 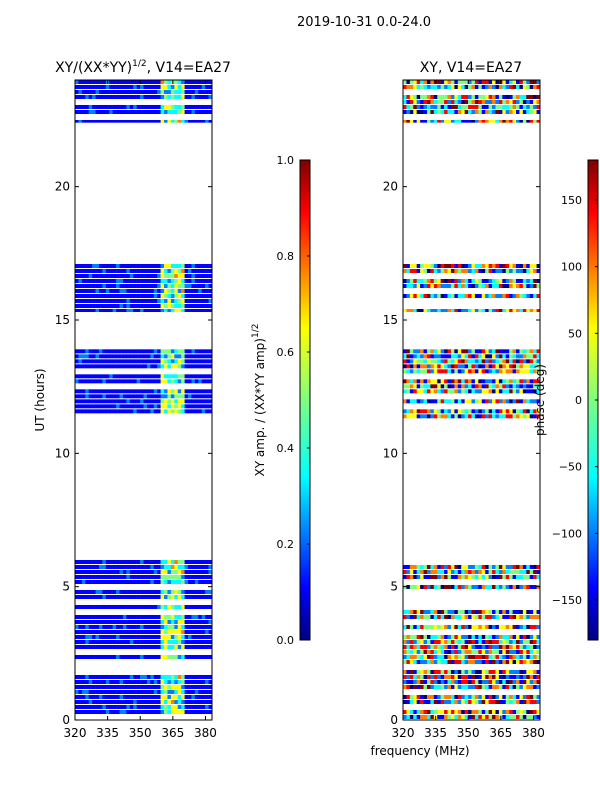 What do you see at coordinates (571, 200) in the screenshot?
I see `colorbar-tick-label: 150` at bounding box center [571, 200].